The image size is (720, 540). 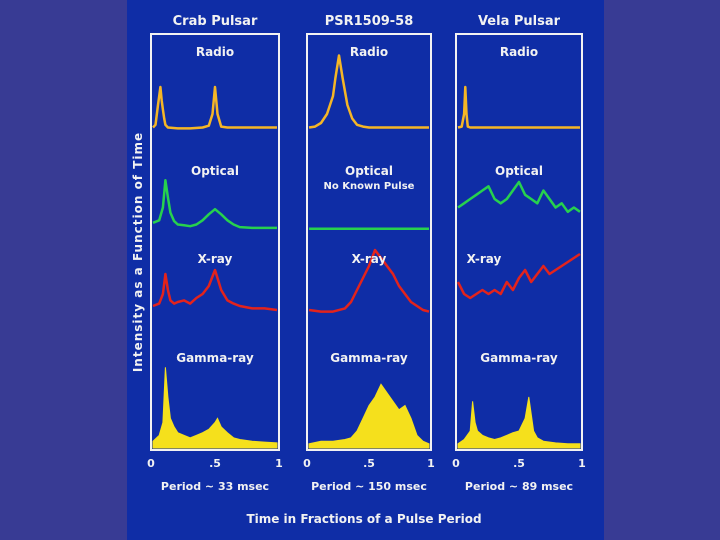 What do you see at coordinates (369, 52) in the screenshot?
I see `panel-2-radio-label: Radio` at bounding box center [369, 52].